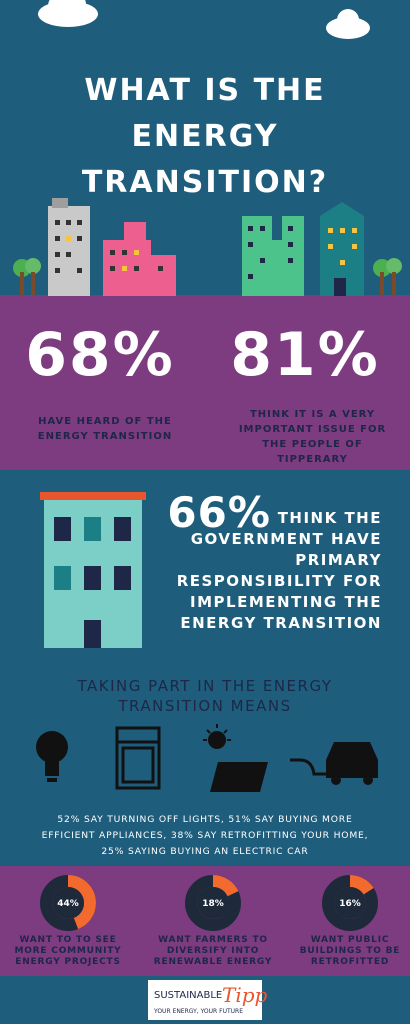 The image size is (410, 1024). What do you see at coordinates (245, 995) in the screenshot?
I see `brand-script: Tipp` at bounding box center [245, 995].